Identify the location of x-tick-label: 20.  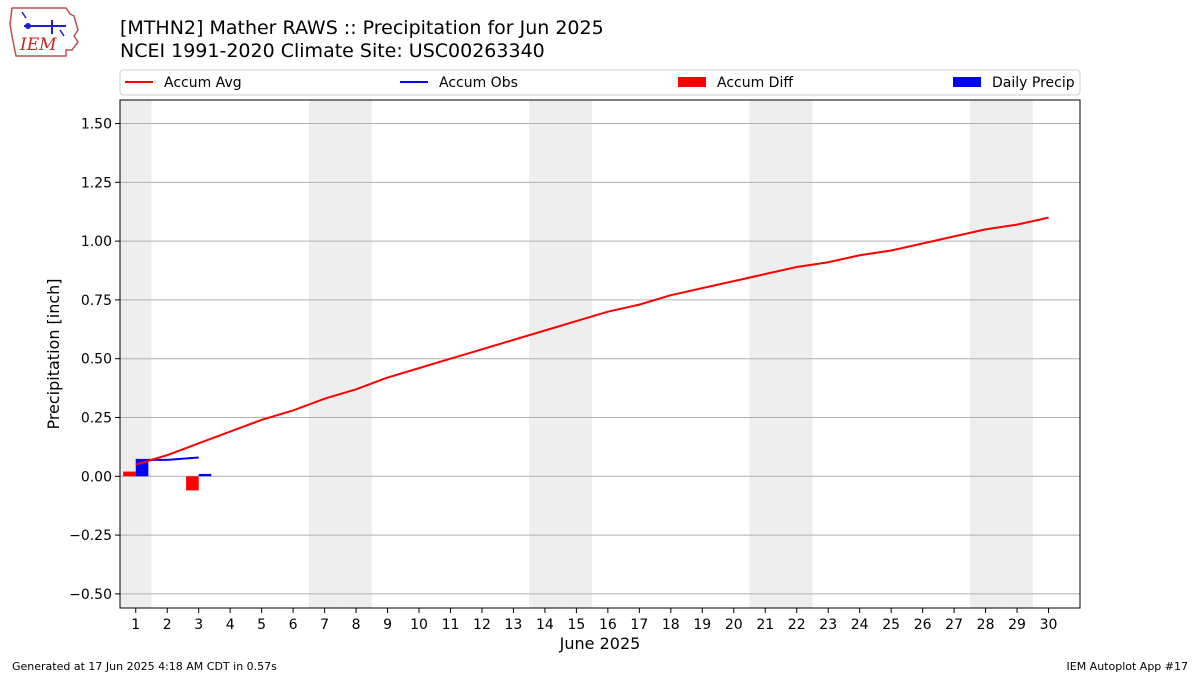
(734, 625).